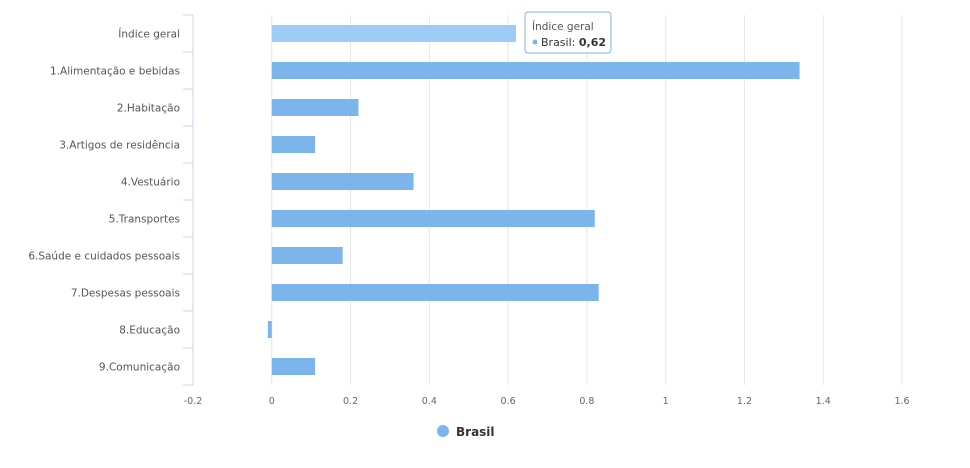  What do you see at coordinates (563, 26) in the screenshot?
I see `tooltip-title: Índice geral` at bounding box center [563, 26].